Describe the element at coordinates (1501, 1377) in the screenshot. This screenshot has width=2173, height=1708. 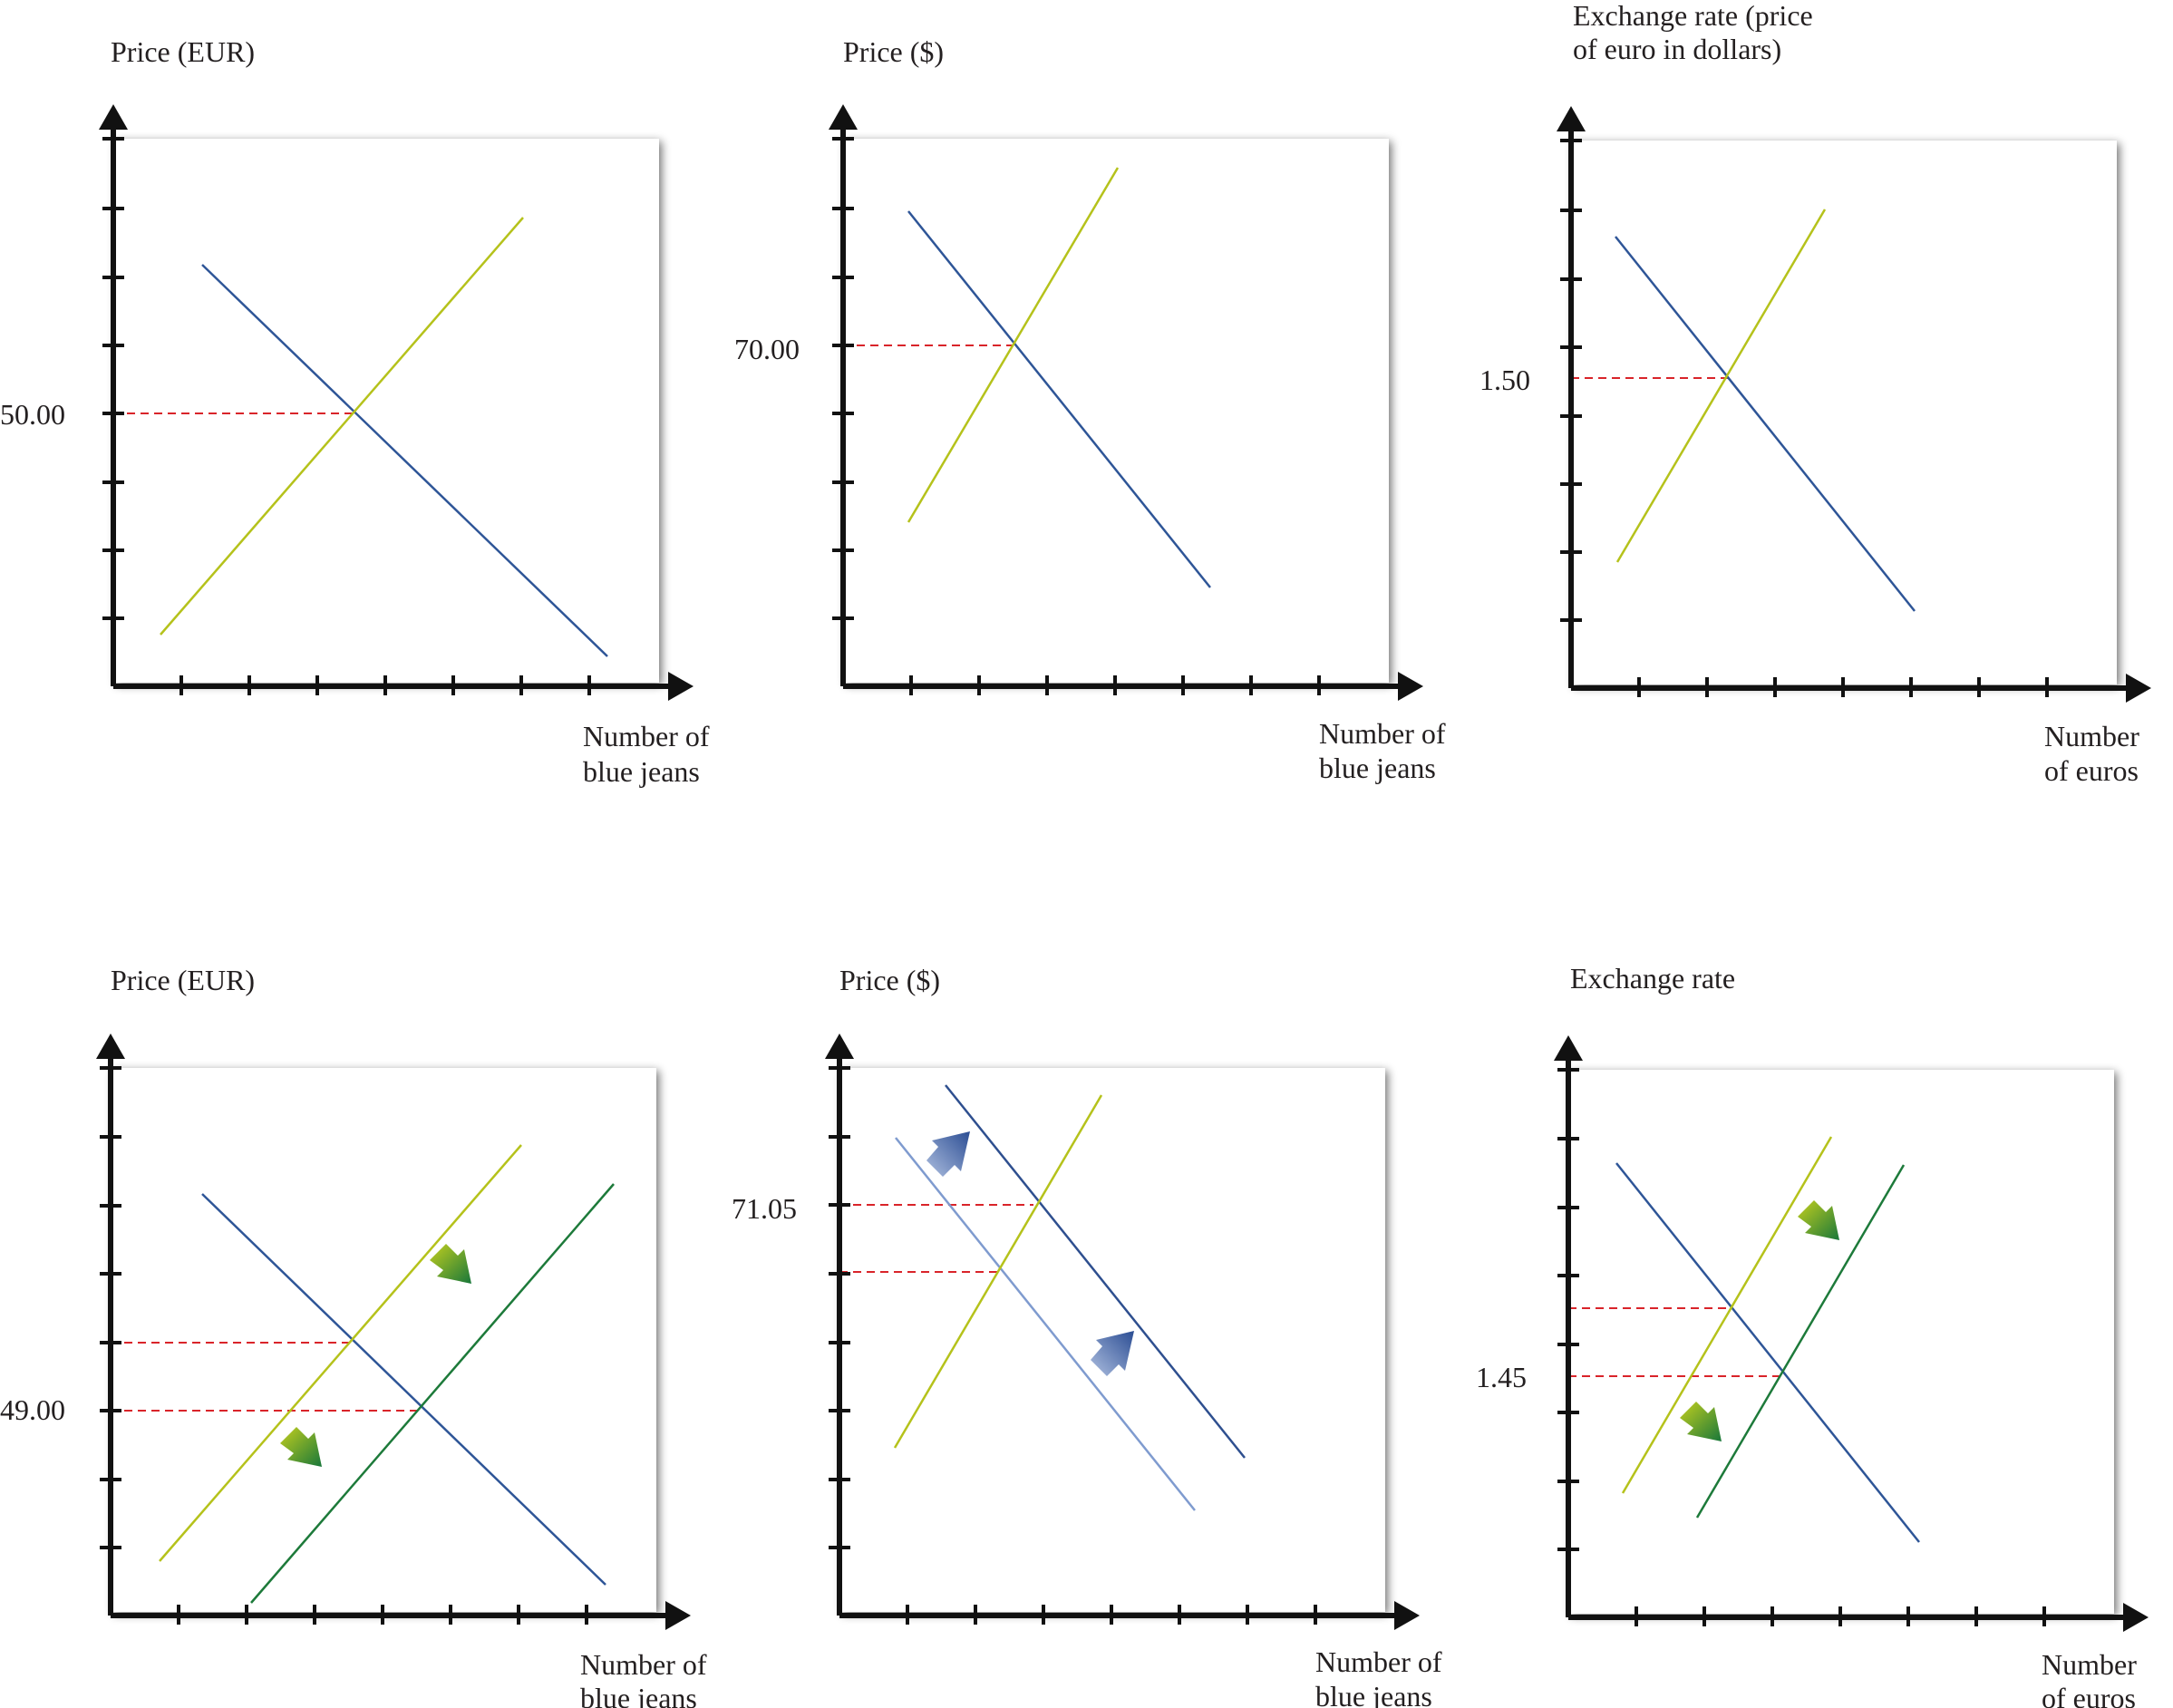
I see `exchange-rate-tick-label: 1.45` at that location.